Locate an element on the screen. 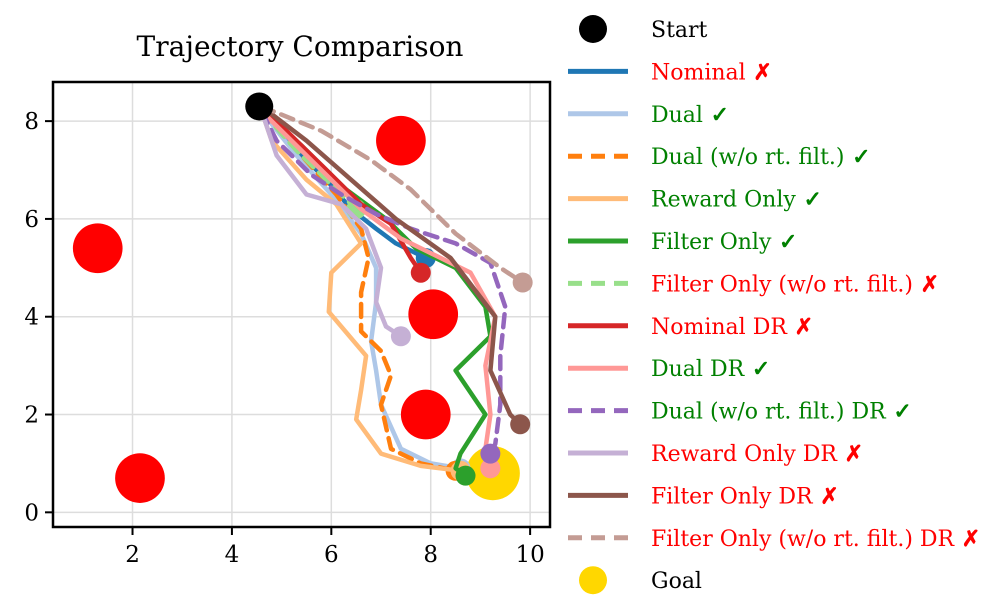  y-tick-label: 2 is located at coordinates (31, 416).